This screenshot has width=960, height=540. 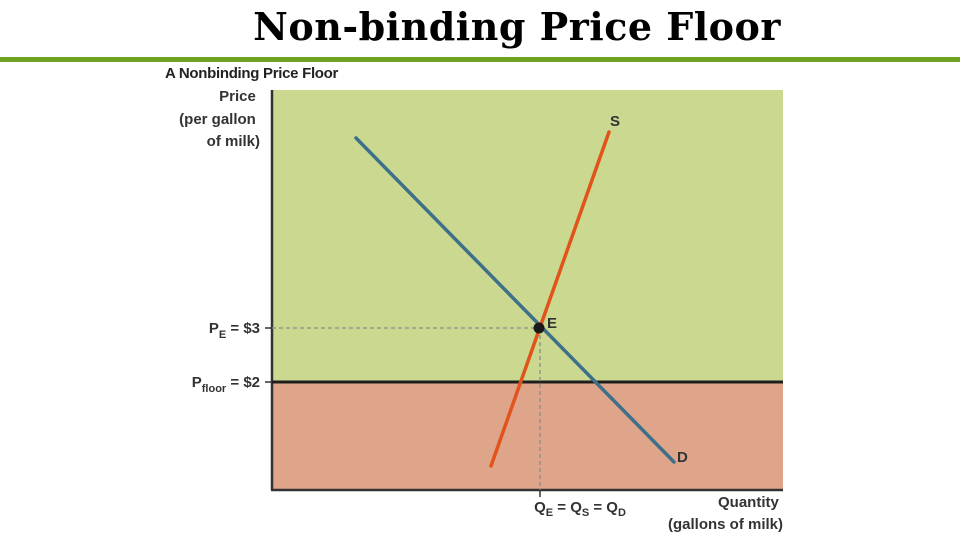 I want to click on x-axis-label-line-2: (gallons of milk), so click(x=725, y=524).